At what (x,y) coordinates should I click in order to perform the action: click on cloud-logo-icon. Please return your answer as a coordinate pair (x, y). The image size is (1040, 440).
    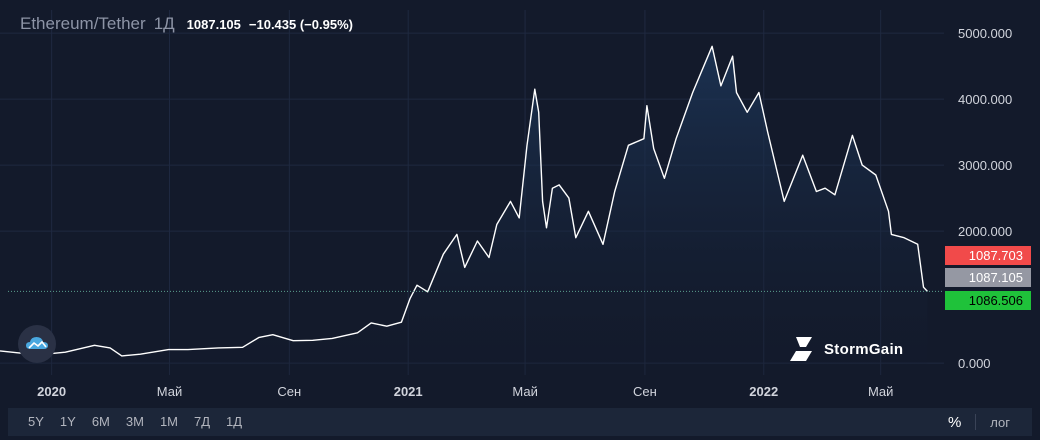
    Looking at the image, I should click on (37, 344).